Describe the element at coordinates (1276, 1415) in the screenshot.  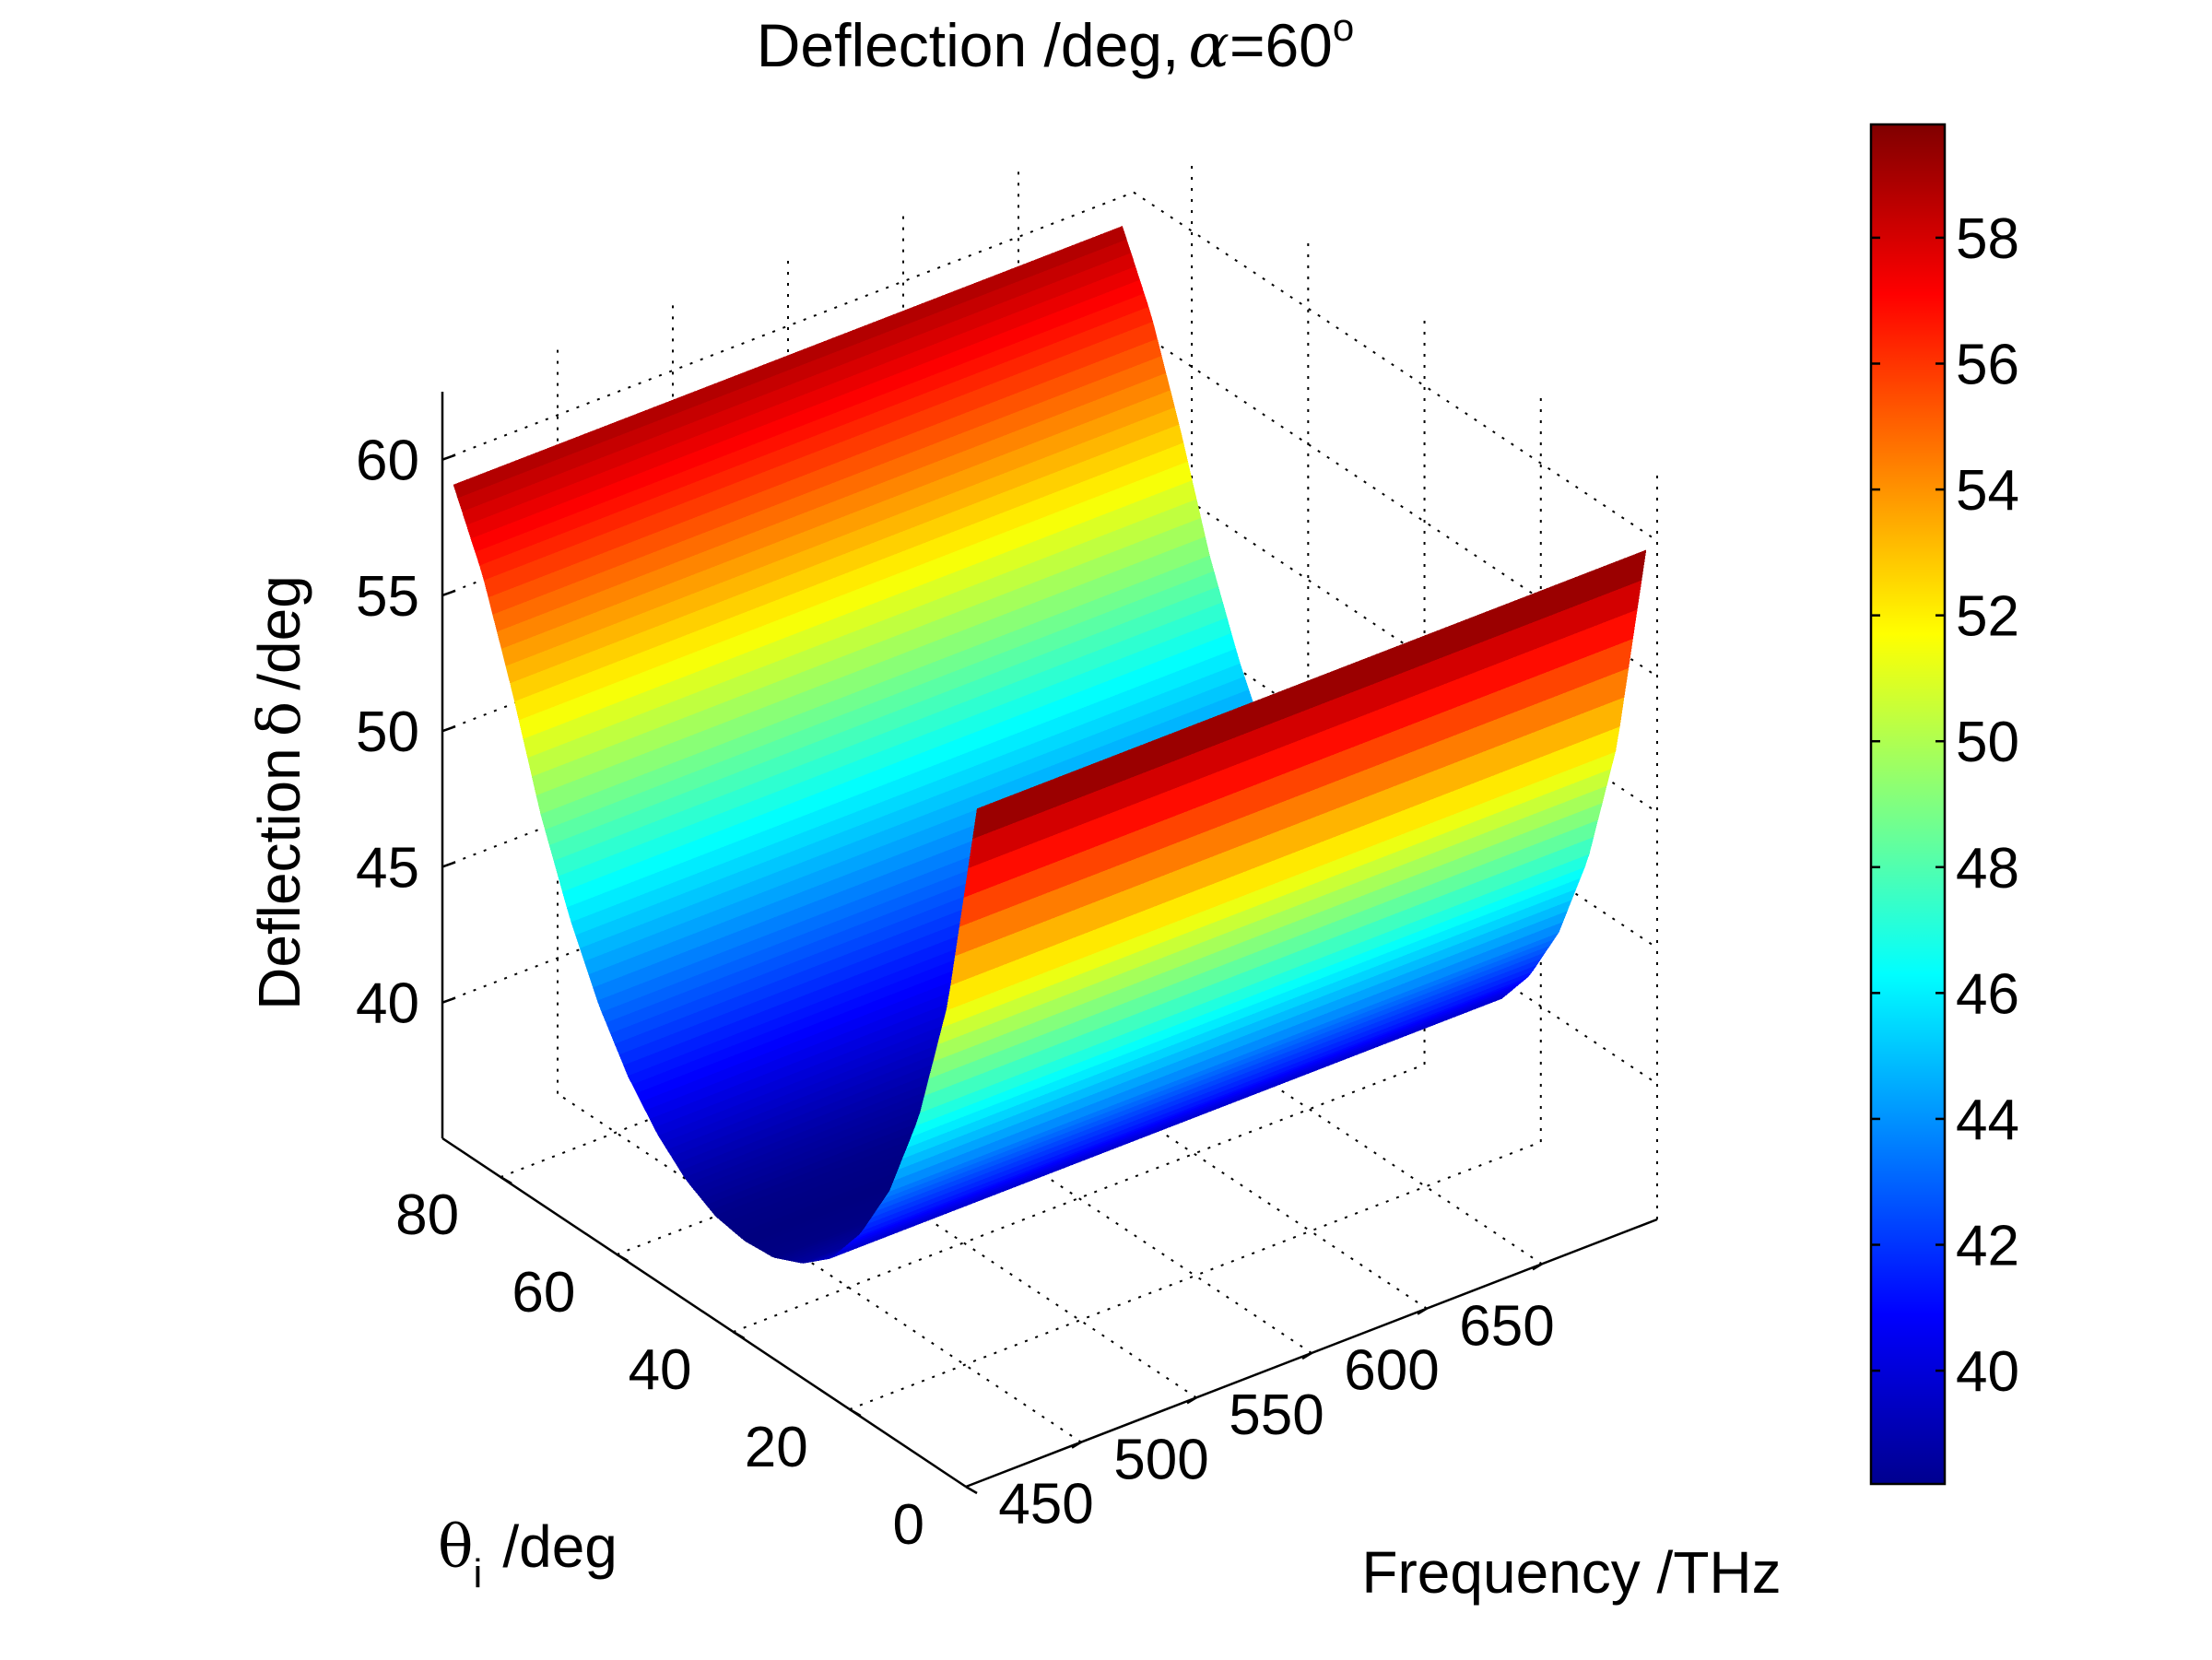
I see `x-tick-label: 550` at that location.